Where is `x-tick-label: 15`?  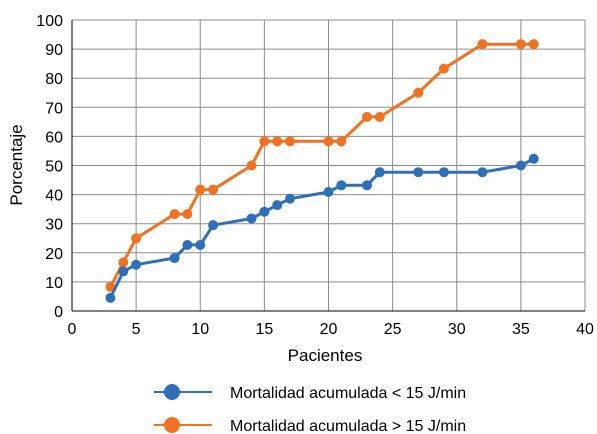
x-tick-label: 15 is located at coordinates (264, 329).